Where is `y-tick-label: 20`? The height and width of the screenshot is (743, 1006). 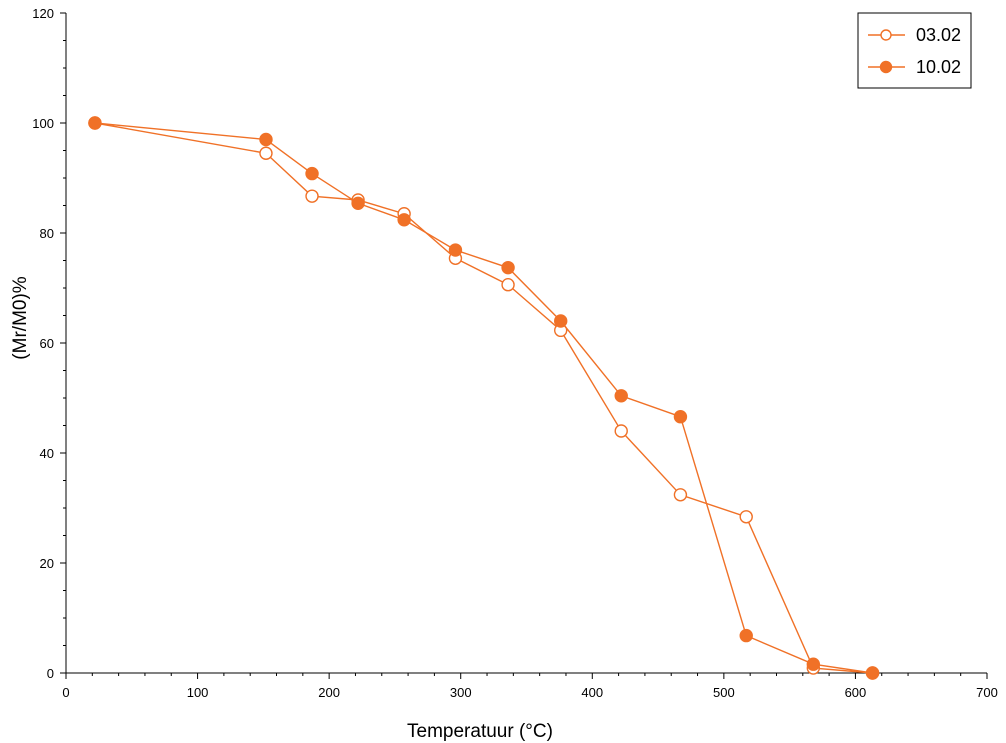
y-tick-label: 20 is located at coordinates (47, 563).